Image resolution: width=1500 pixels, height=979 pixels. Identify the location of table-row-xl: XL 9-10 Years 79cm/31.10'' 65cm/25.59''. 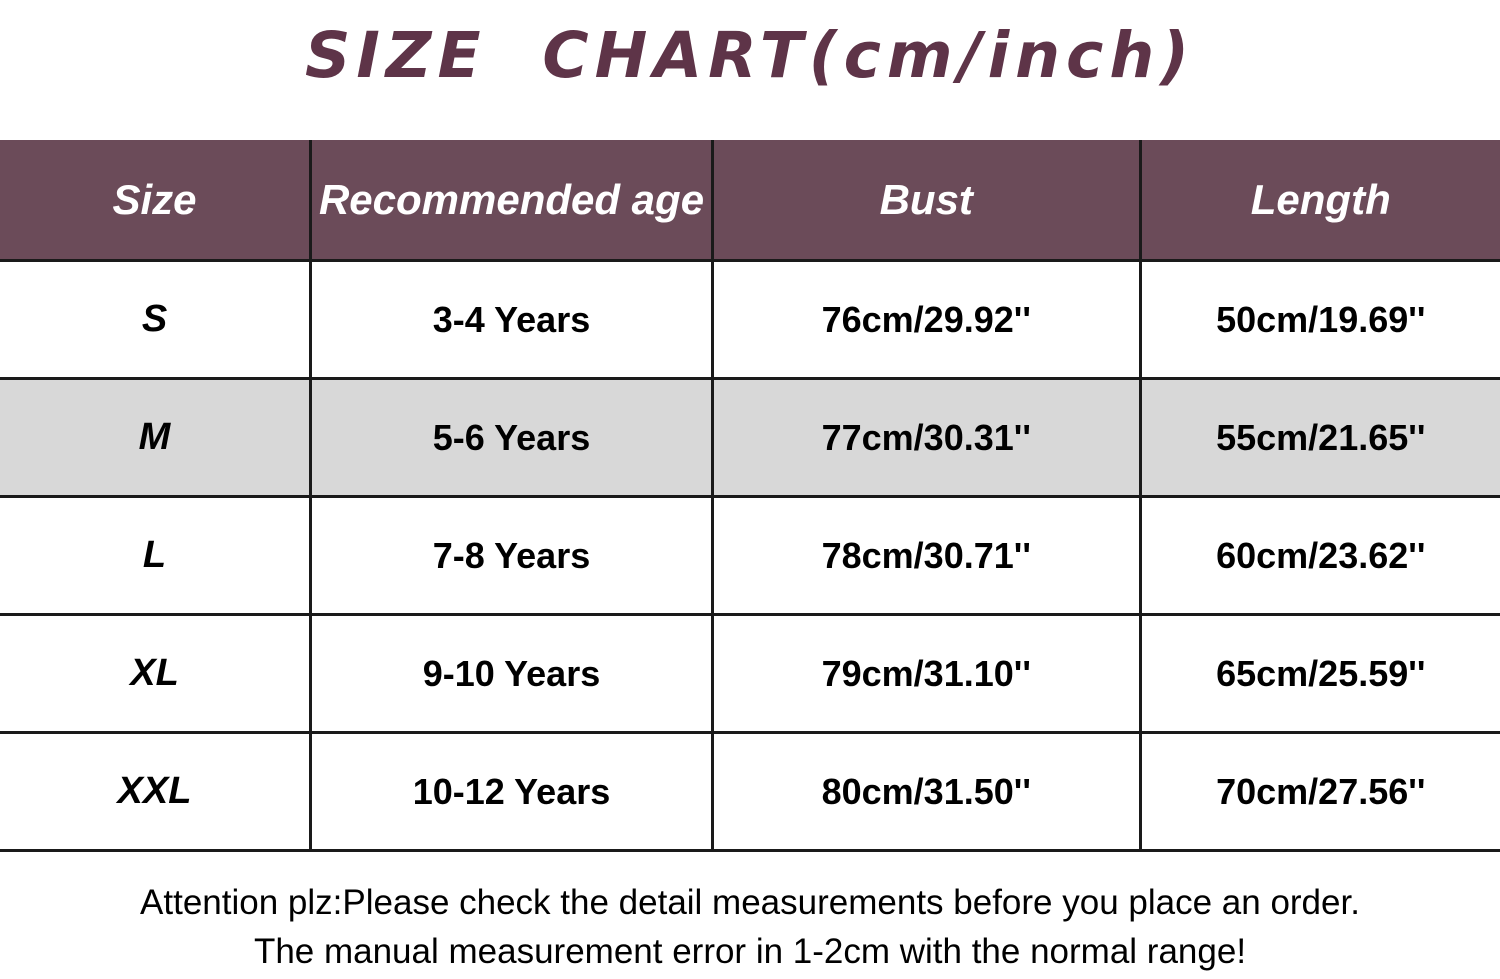
(750, 673).